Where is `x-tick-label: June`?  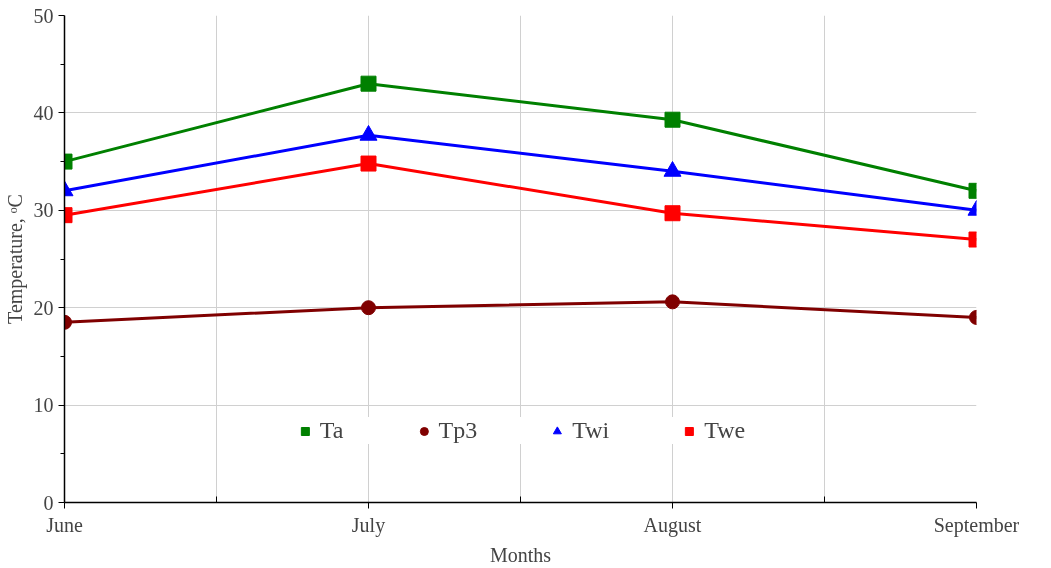 x-tick-label: June is located at coordinates (64, 524).